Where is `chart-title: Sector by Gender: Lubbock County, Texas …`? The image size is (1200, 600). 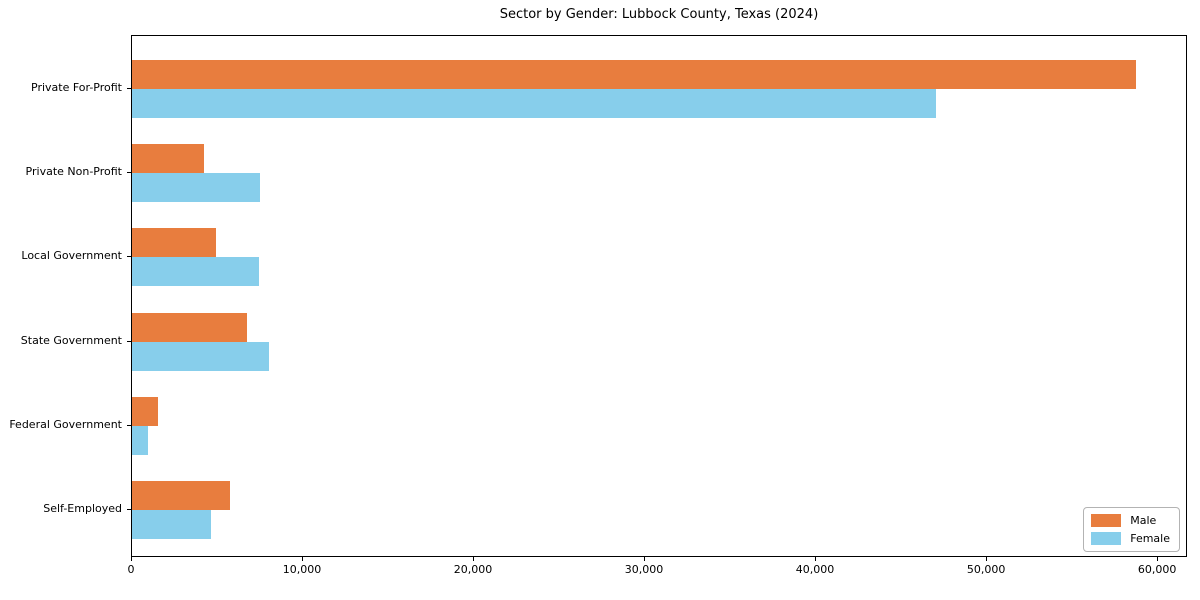 chart-title: Sector by Gender: Lubbock County, Texas … is located at coordinates (659, 14).